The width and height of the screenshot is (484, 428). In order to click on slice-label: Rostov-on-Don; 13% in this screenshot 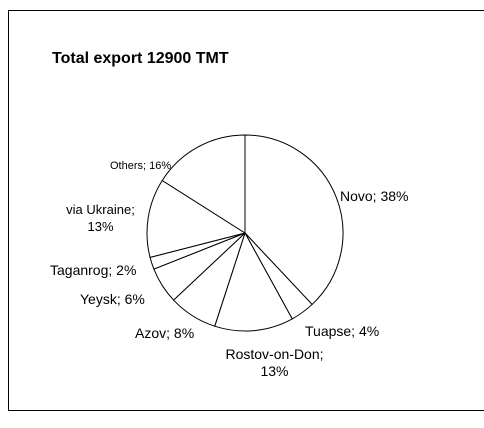, I will do `click(274, 362)`.